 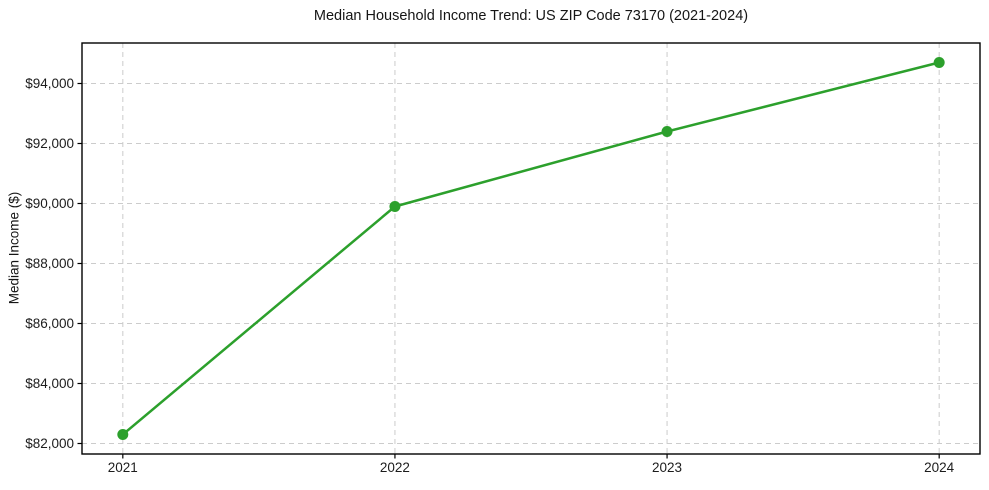 What do you see at coordinates (49, 383) in the screenshot?
I see `y-tick-label: $84,000` at bounding box center [49, 383].